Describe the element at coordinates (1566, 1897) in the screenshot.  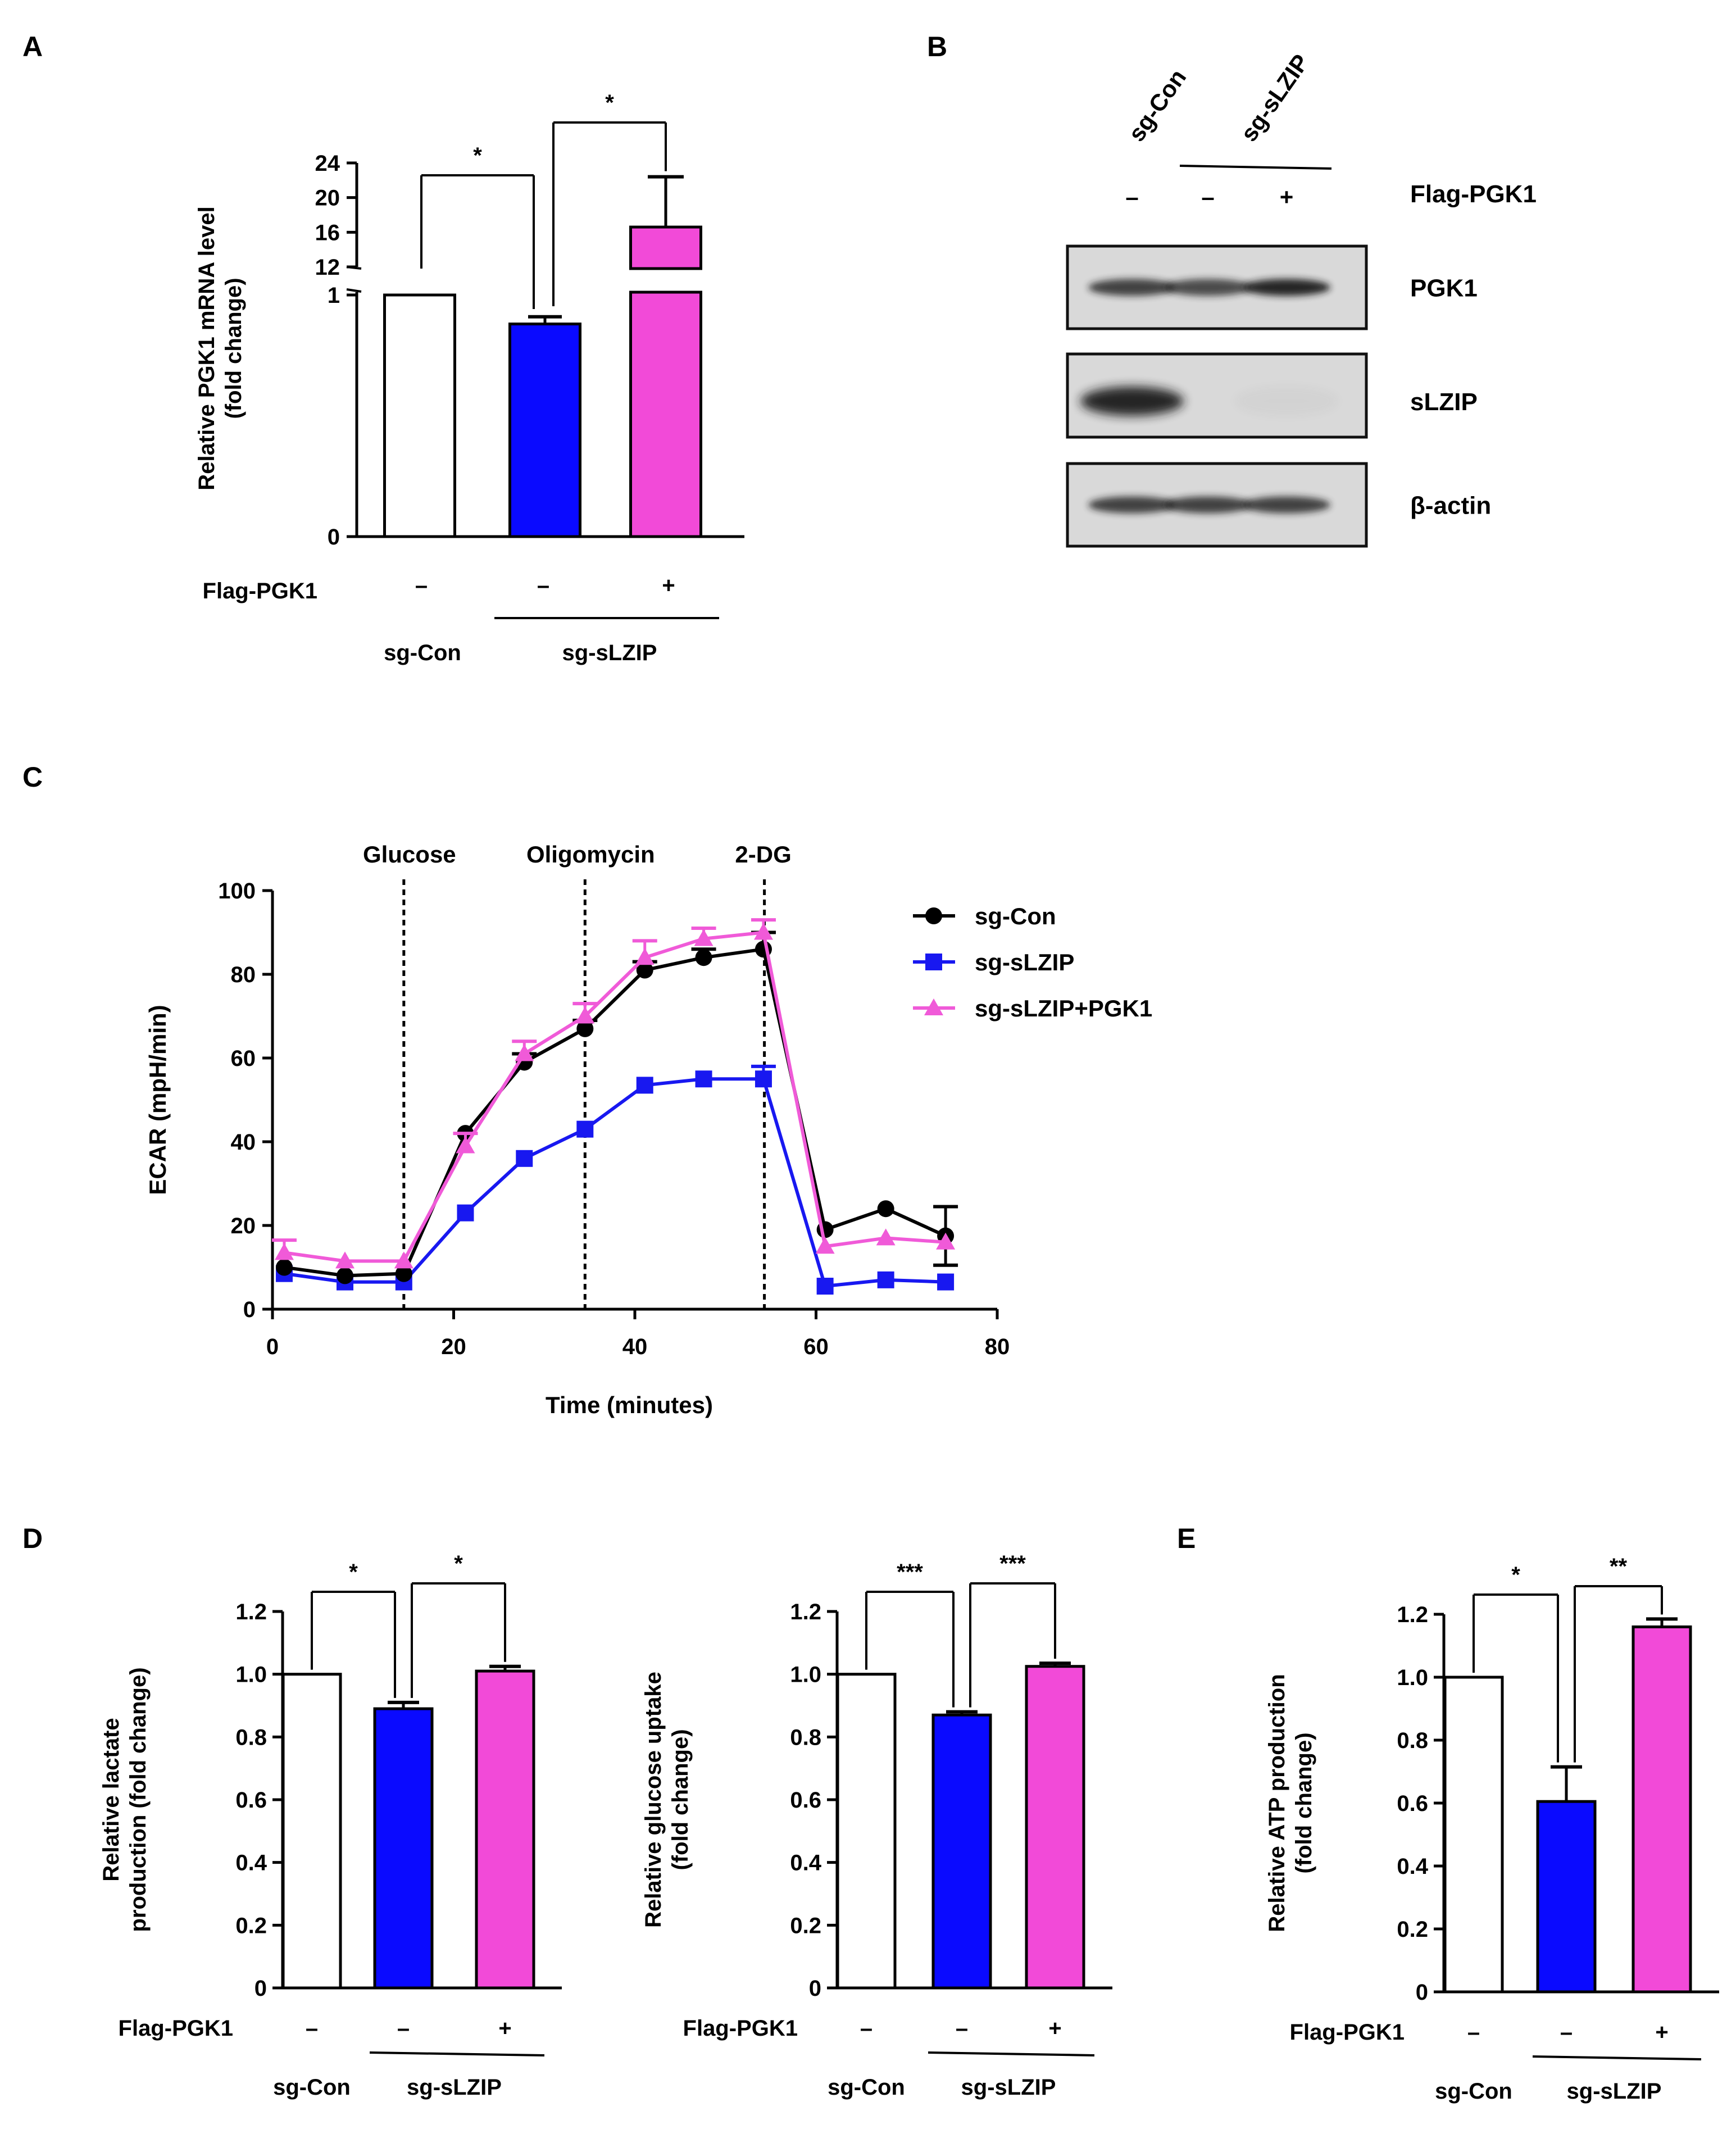
I see `bar-sg-slzip` at that location.